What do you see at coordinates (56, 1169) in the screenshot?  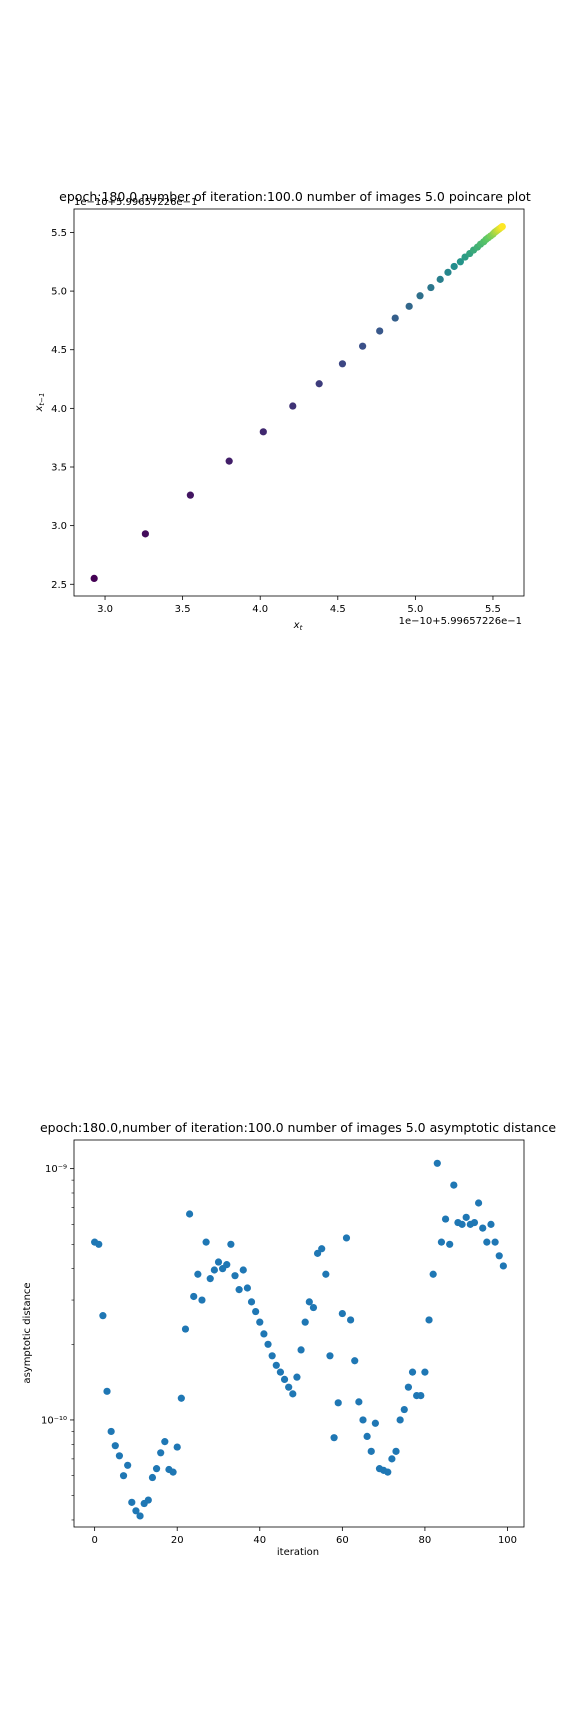 I see `asymptotic-y-tick-label: 10⁻⁹` at bounding box center [56, 1169].